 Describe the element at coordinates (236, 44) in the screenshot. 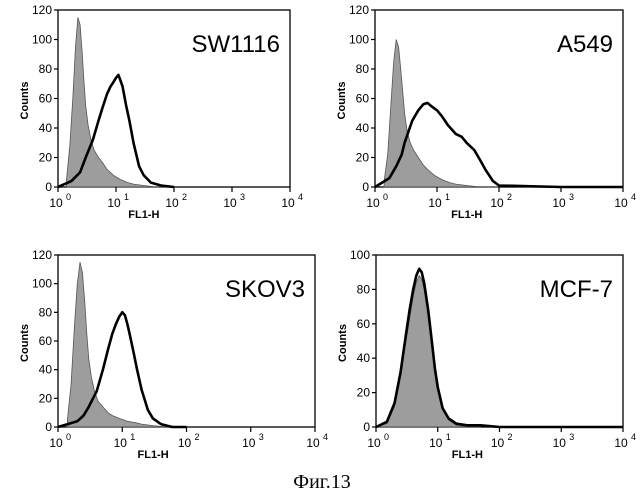

I see `cell-line-title: SW1116` at that location.